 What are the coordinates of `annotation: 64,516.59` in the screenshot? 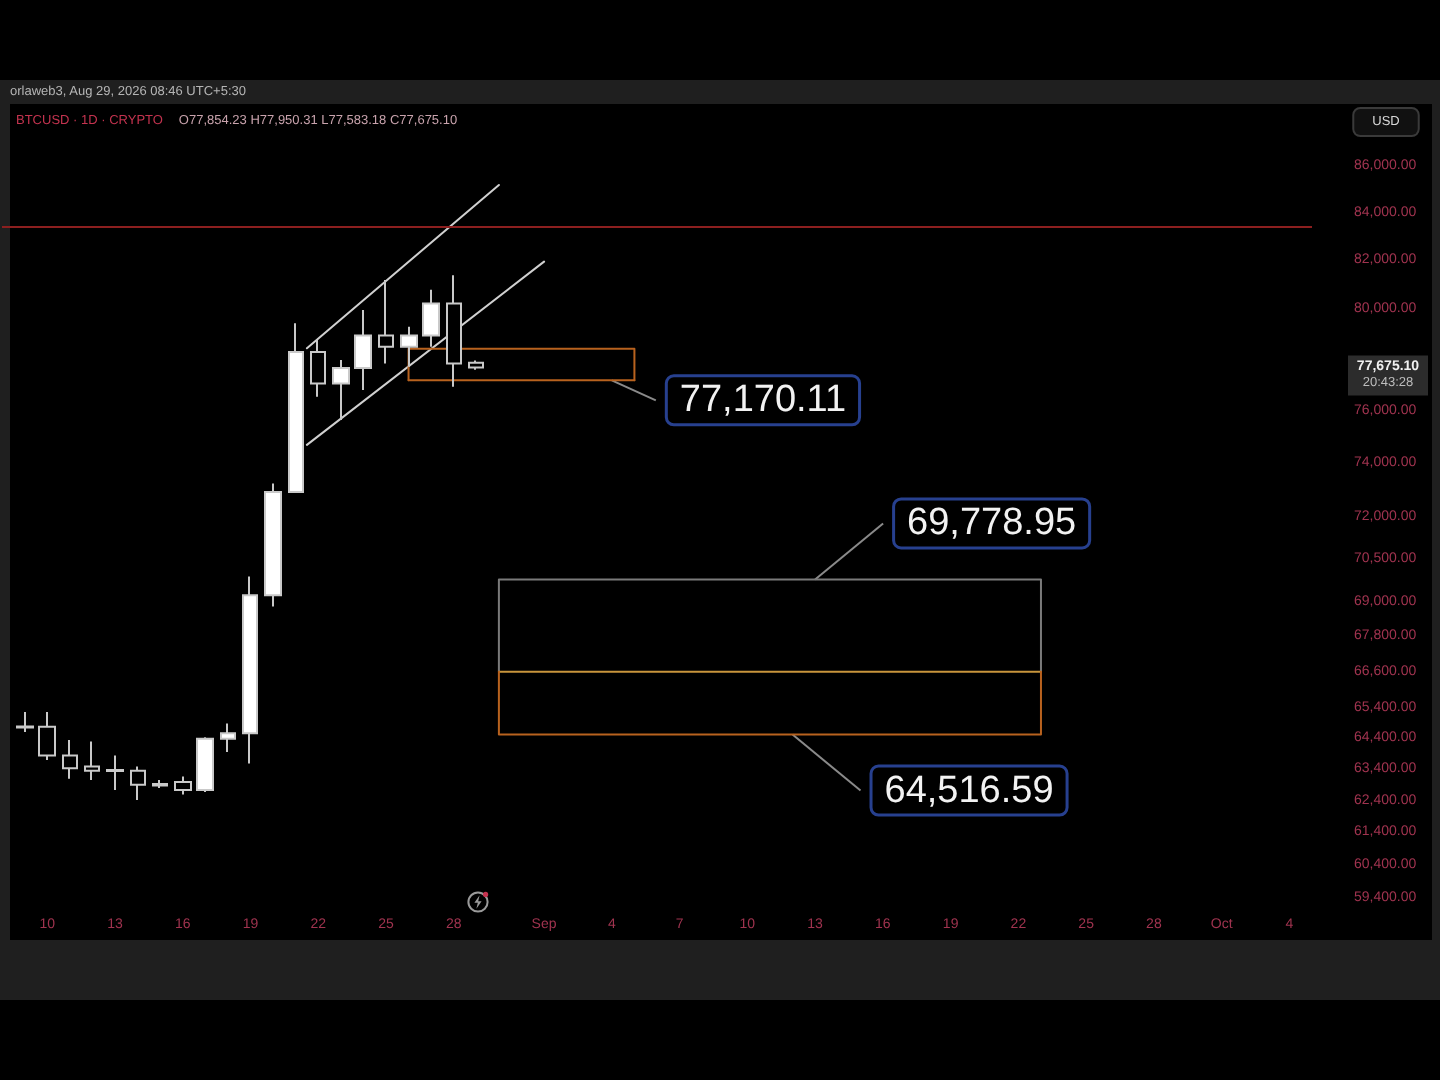 It's located at (969, 790).